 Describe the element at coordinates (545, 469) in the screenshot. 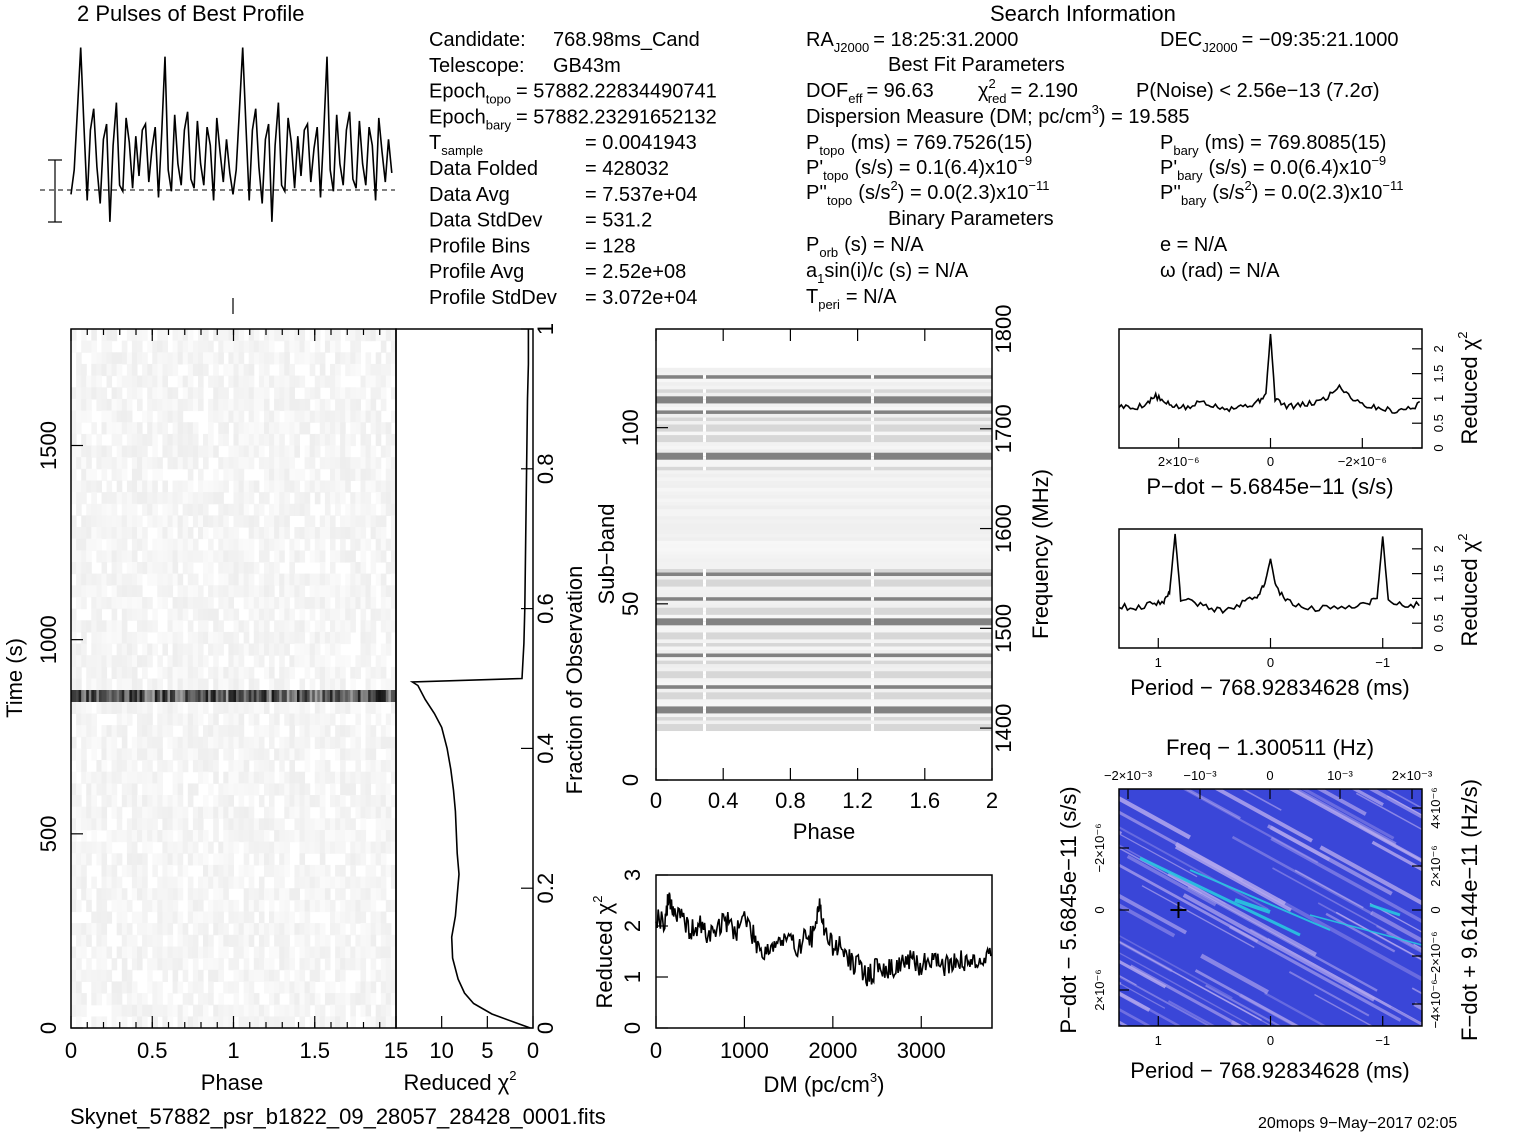

I see `y-tick-label: 0.8` at that location.